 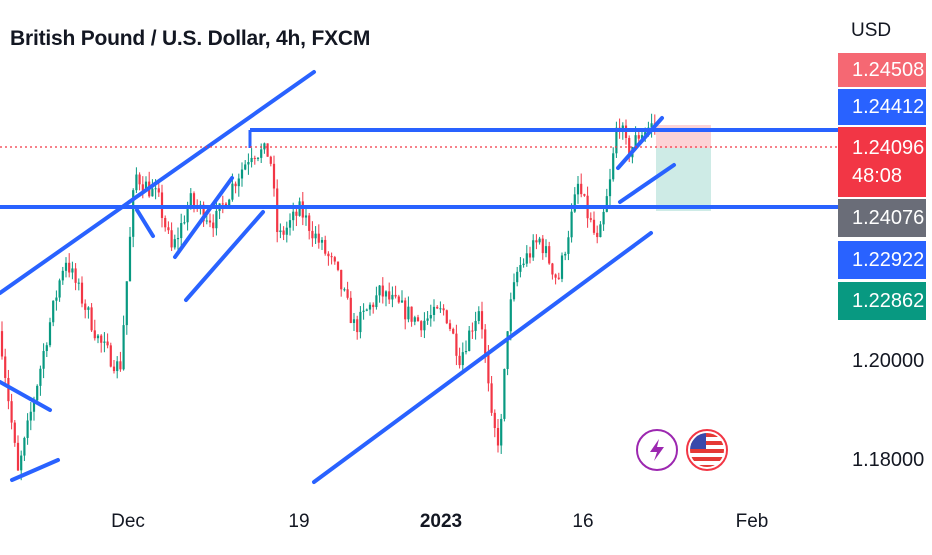 What do you see at coordinates (882, 218) in the screenshot?
I see `price-tag: 1.24076` at bounding box center [882, 218].